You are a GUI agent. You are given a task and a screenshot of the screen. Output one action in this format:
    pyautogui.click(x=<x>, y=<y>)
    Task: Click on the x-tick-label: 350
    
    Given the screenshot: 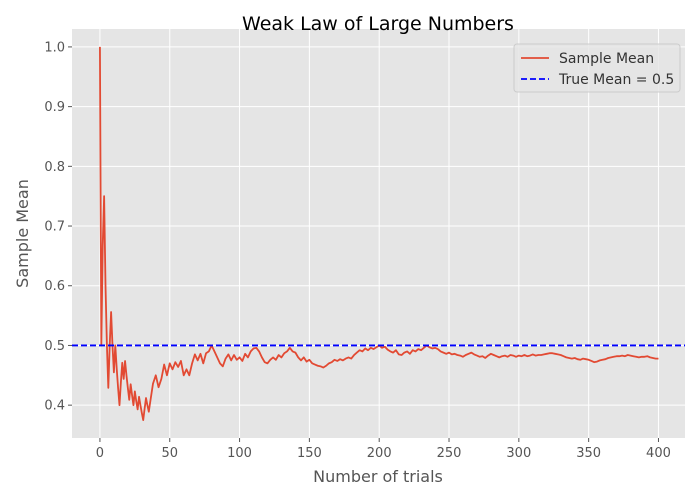 What is the action you would take?
    pyautogui.click(x=588, y=453)
    